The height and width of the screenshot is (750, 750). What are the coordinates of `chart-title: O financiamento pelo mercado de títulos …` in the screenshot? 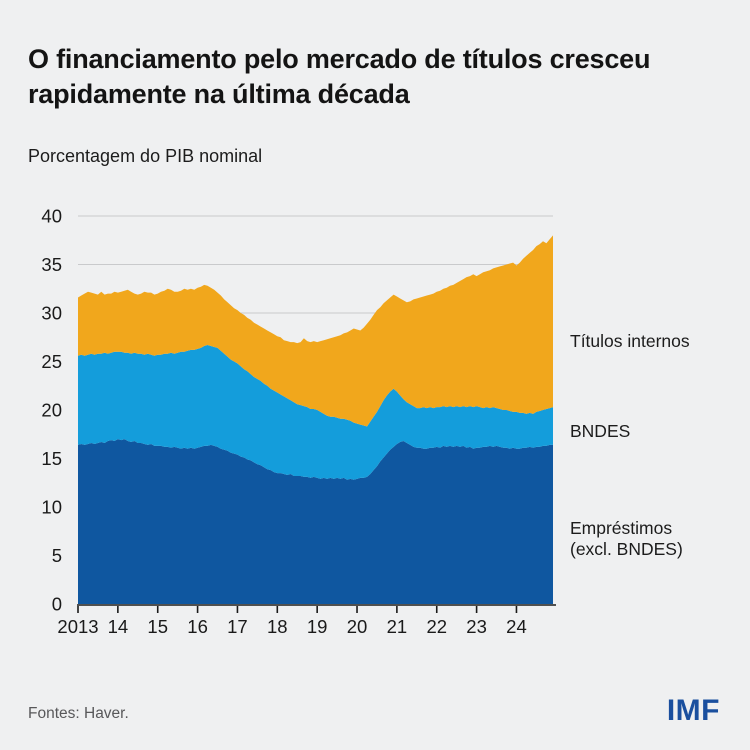 It's located at (339, 77).